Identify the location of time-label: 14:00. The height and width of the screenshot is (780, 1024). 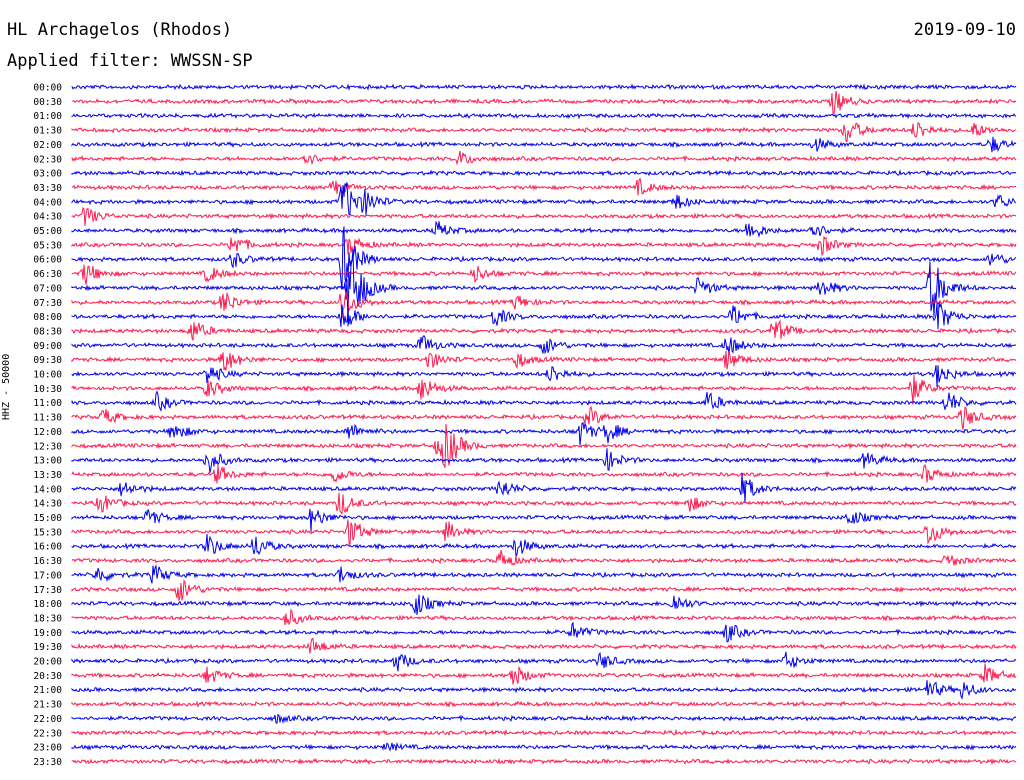
(47, 489).